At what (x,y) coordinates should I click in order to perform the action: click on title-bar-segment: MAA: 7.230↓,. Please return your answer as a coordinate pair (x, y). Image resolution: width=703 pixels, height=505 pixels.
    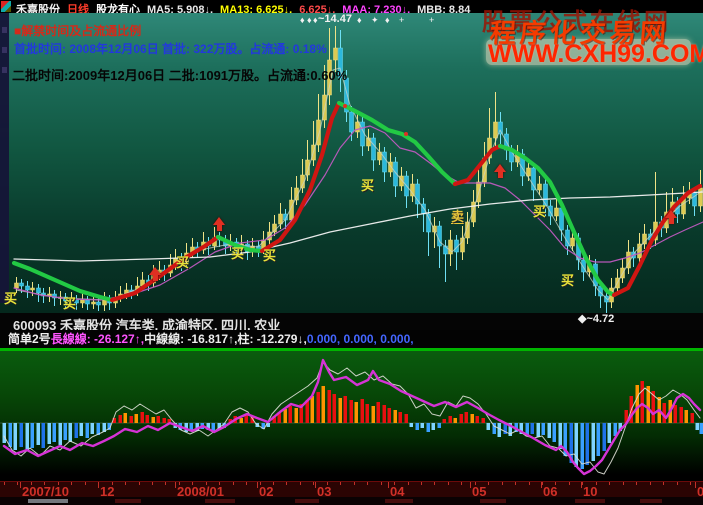
    Looking at the image, I should click on (376, 9).